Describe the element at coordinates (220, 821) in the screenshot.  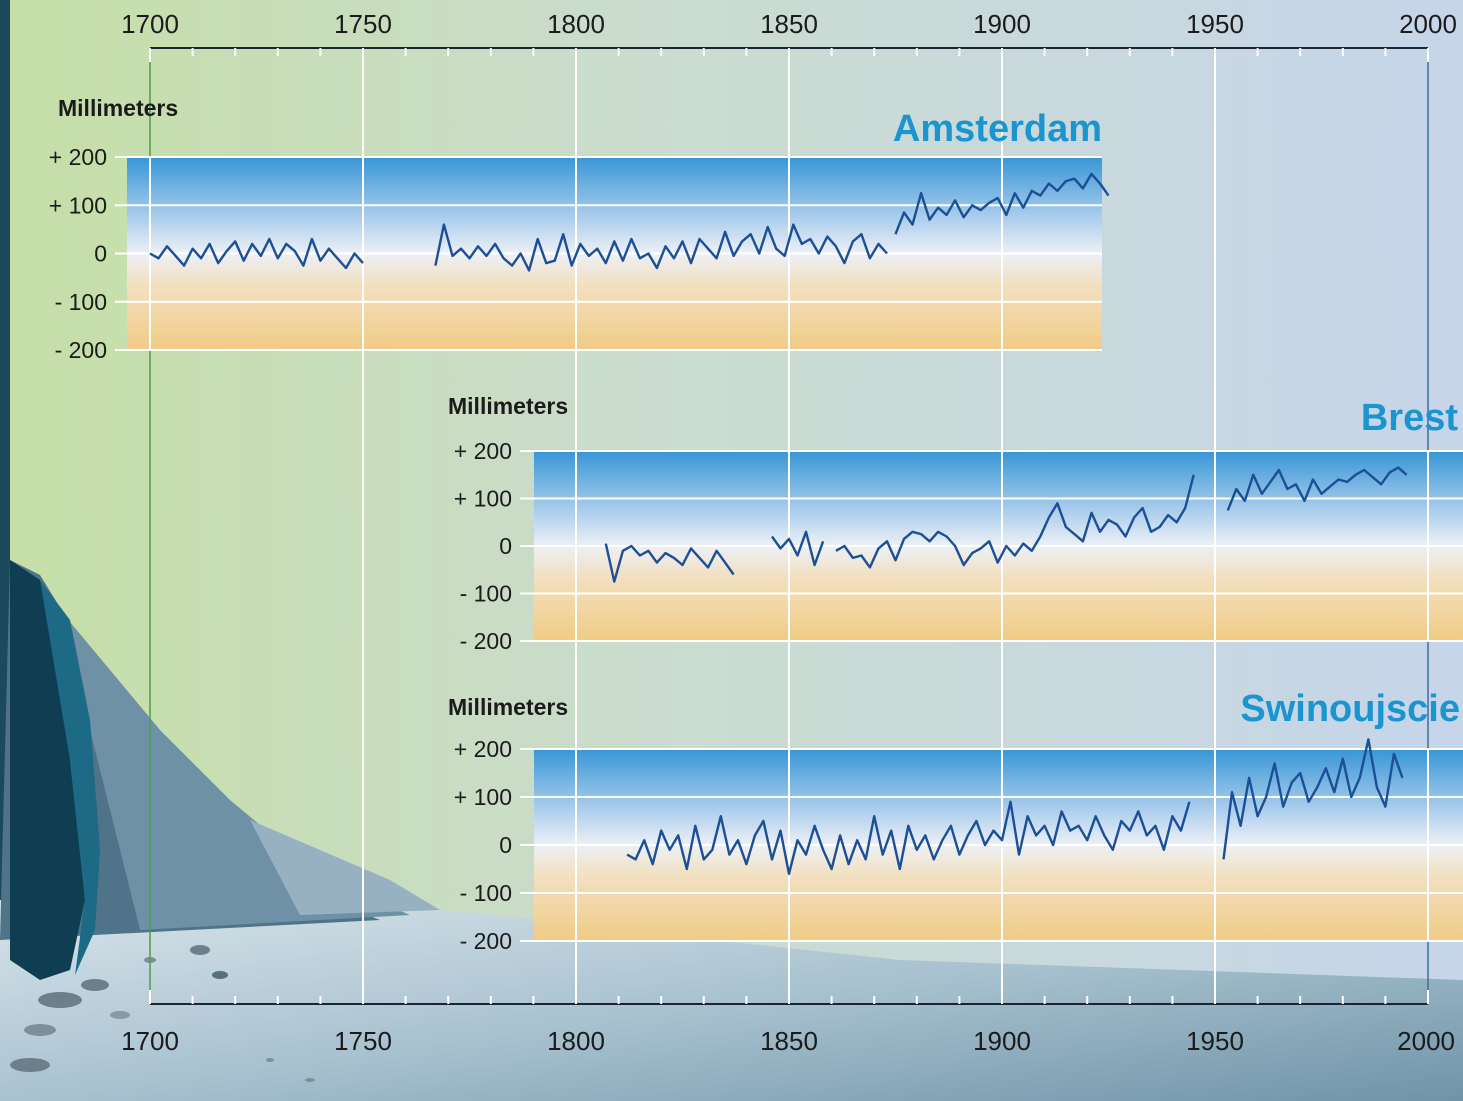
I see `coastal-cliff-illustration` at that location.